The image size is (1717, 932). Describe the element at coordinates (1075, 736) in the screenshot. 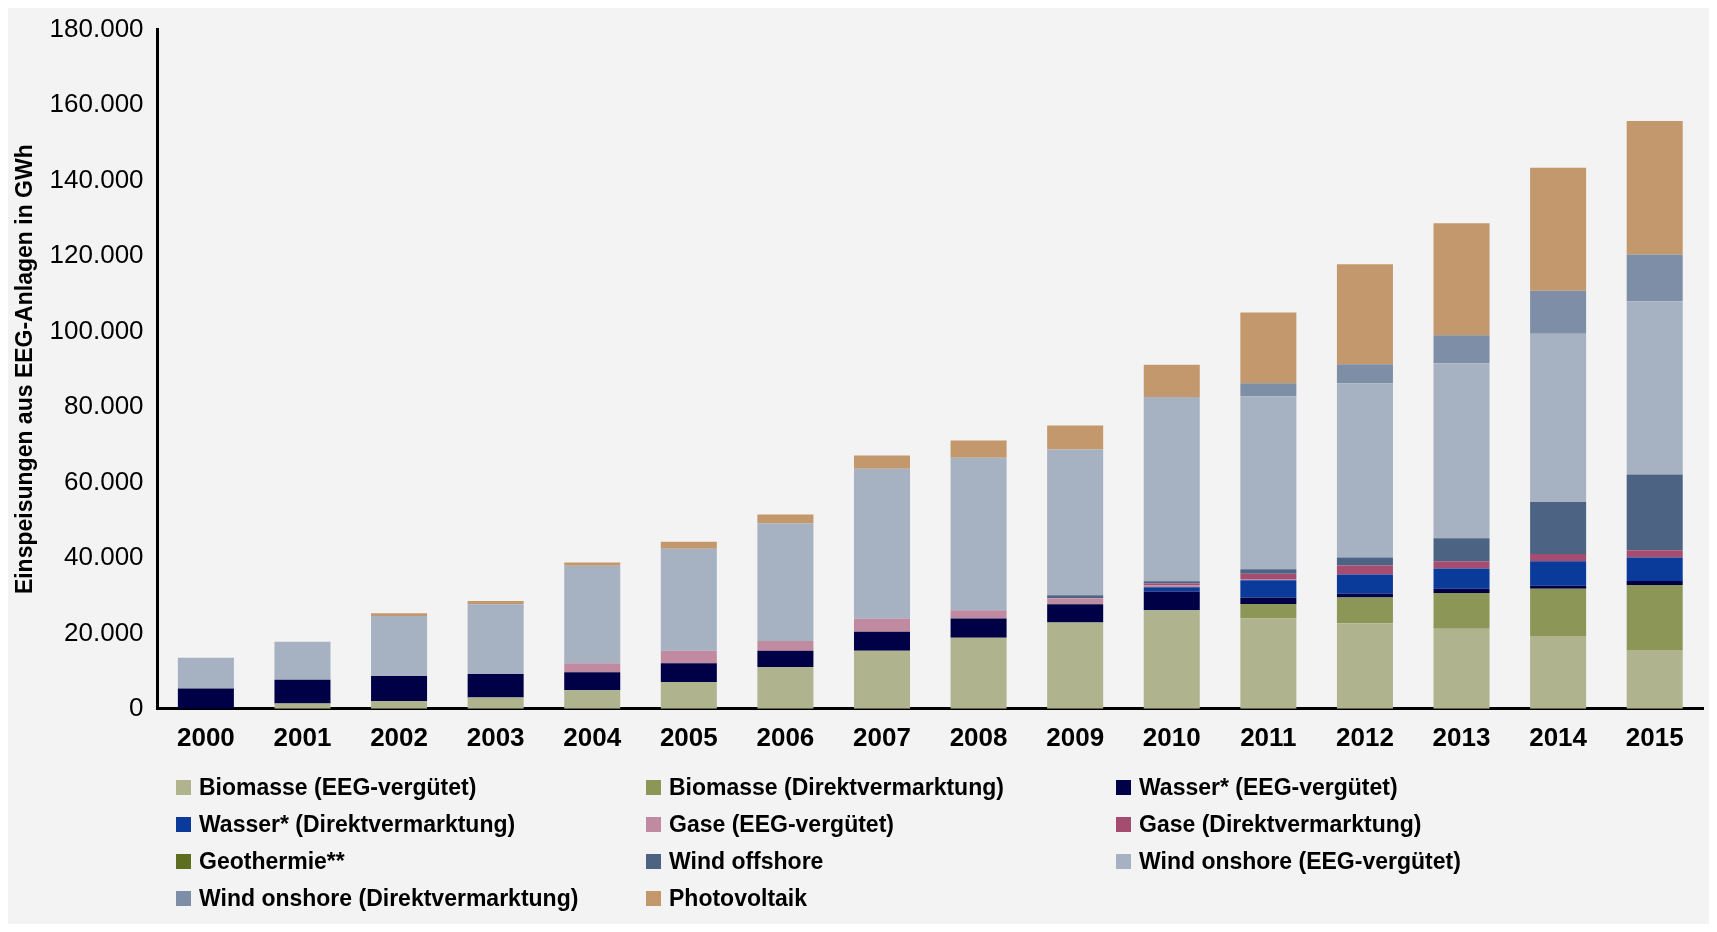

I see `x-tick-label: 2009` at that location.